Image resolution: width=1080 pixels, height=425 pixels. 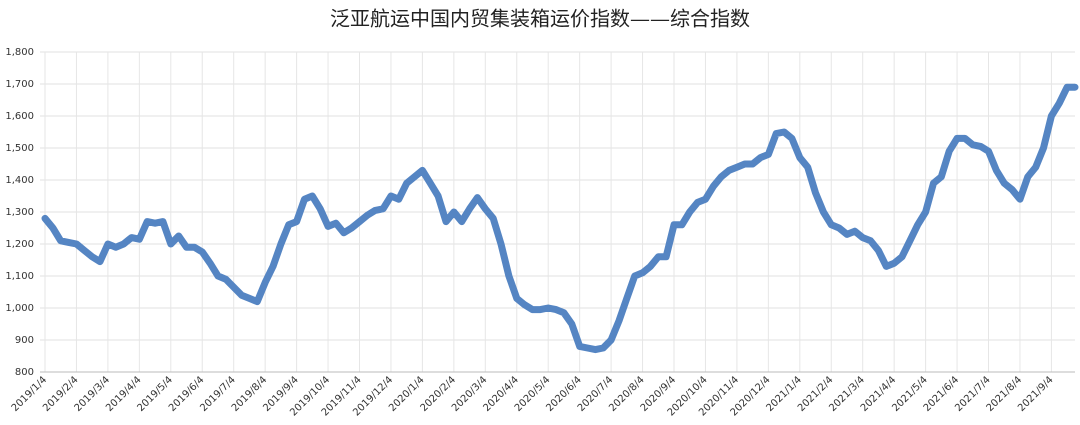 What do you see at coordinates (19, 308) in the screenshot?
I see `y-tick-label: 1,000` at bounding box center [19, 308].